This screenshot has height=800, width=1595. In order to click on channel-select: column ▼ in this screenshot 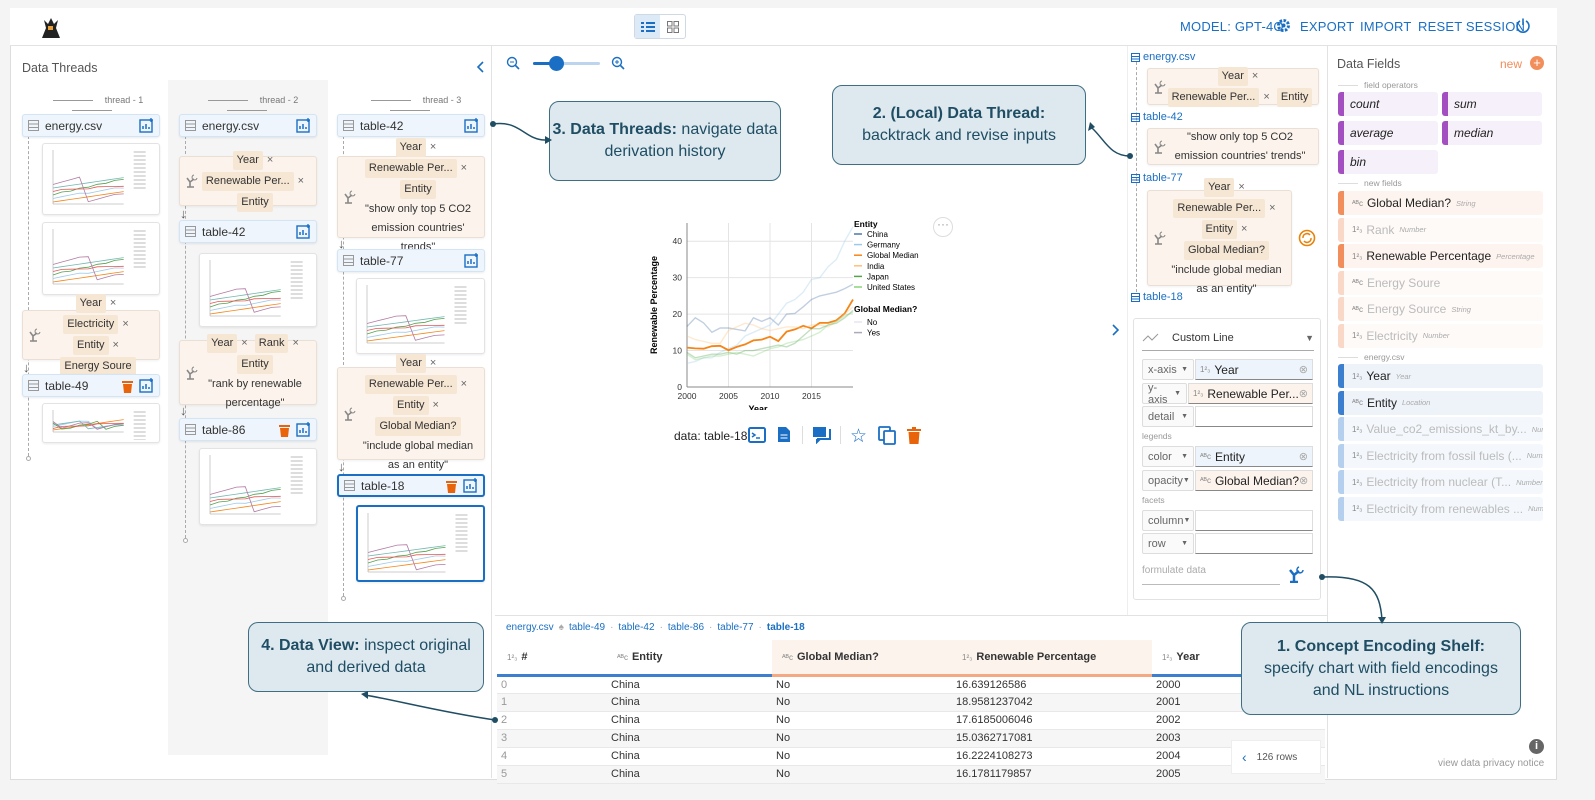, I will do `click(1168, 520)`.